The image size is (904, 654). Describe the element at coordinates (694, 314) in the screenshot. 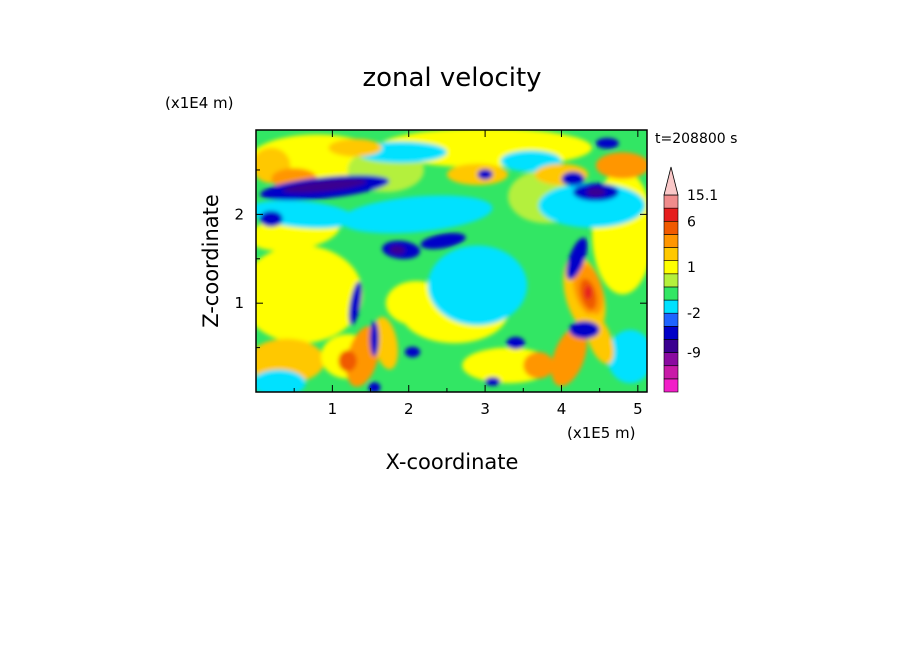

I see `colorbar-tick-label: -2` at that location.